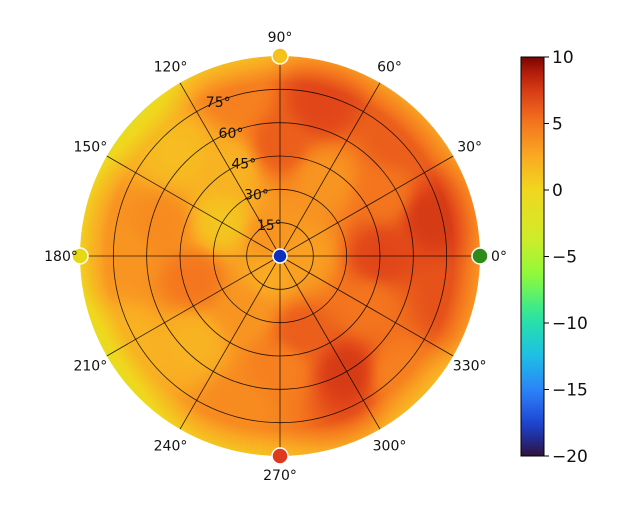  I want to click on colorbar-tick-label: 10, so click(563, 58).